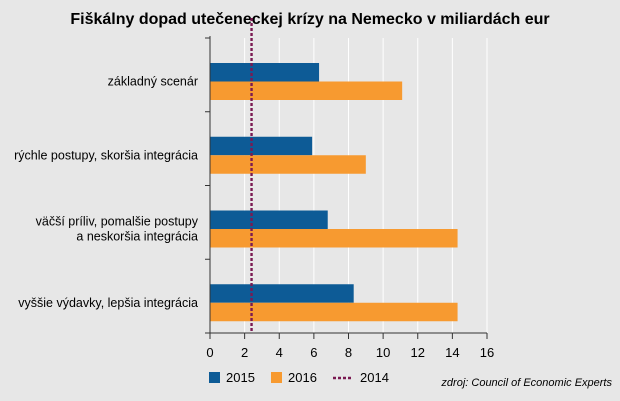 This screenshot has height=401, width=620. Describe the element at coordinates (108, 303) in the screenshot. I see `category-label: vyššie výdavky, lepšia integrácia` at that location.